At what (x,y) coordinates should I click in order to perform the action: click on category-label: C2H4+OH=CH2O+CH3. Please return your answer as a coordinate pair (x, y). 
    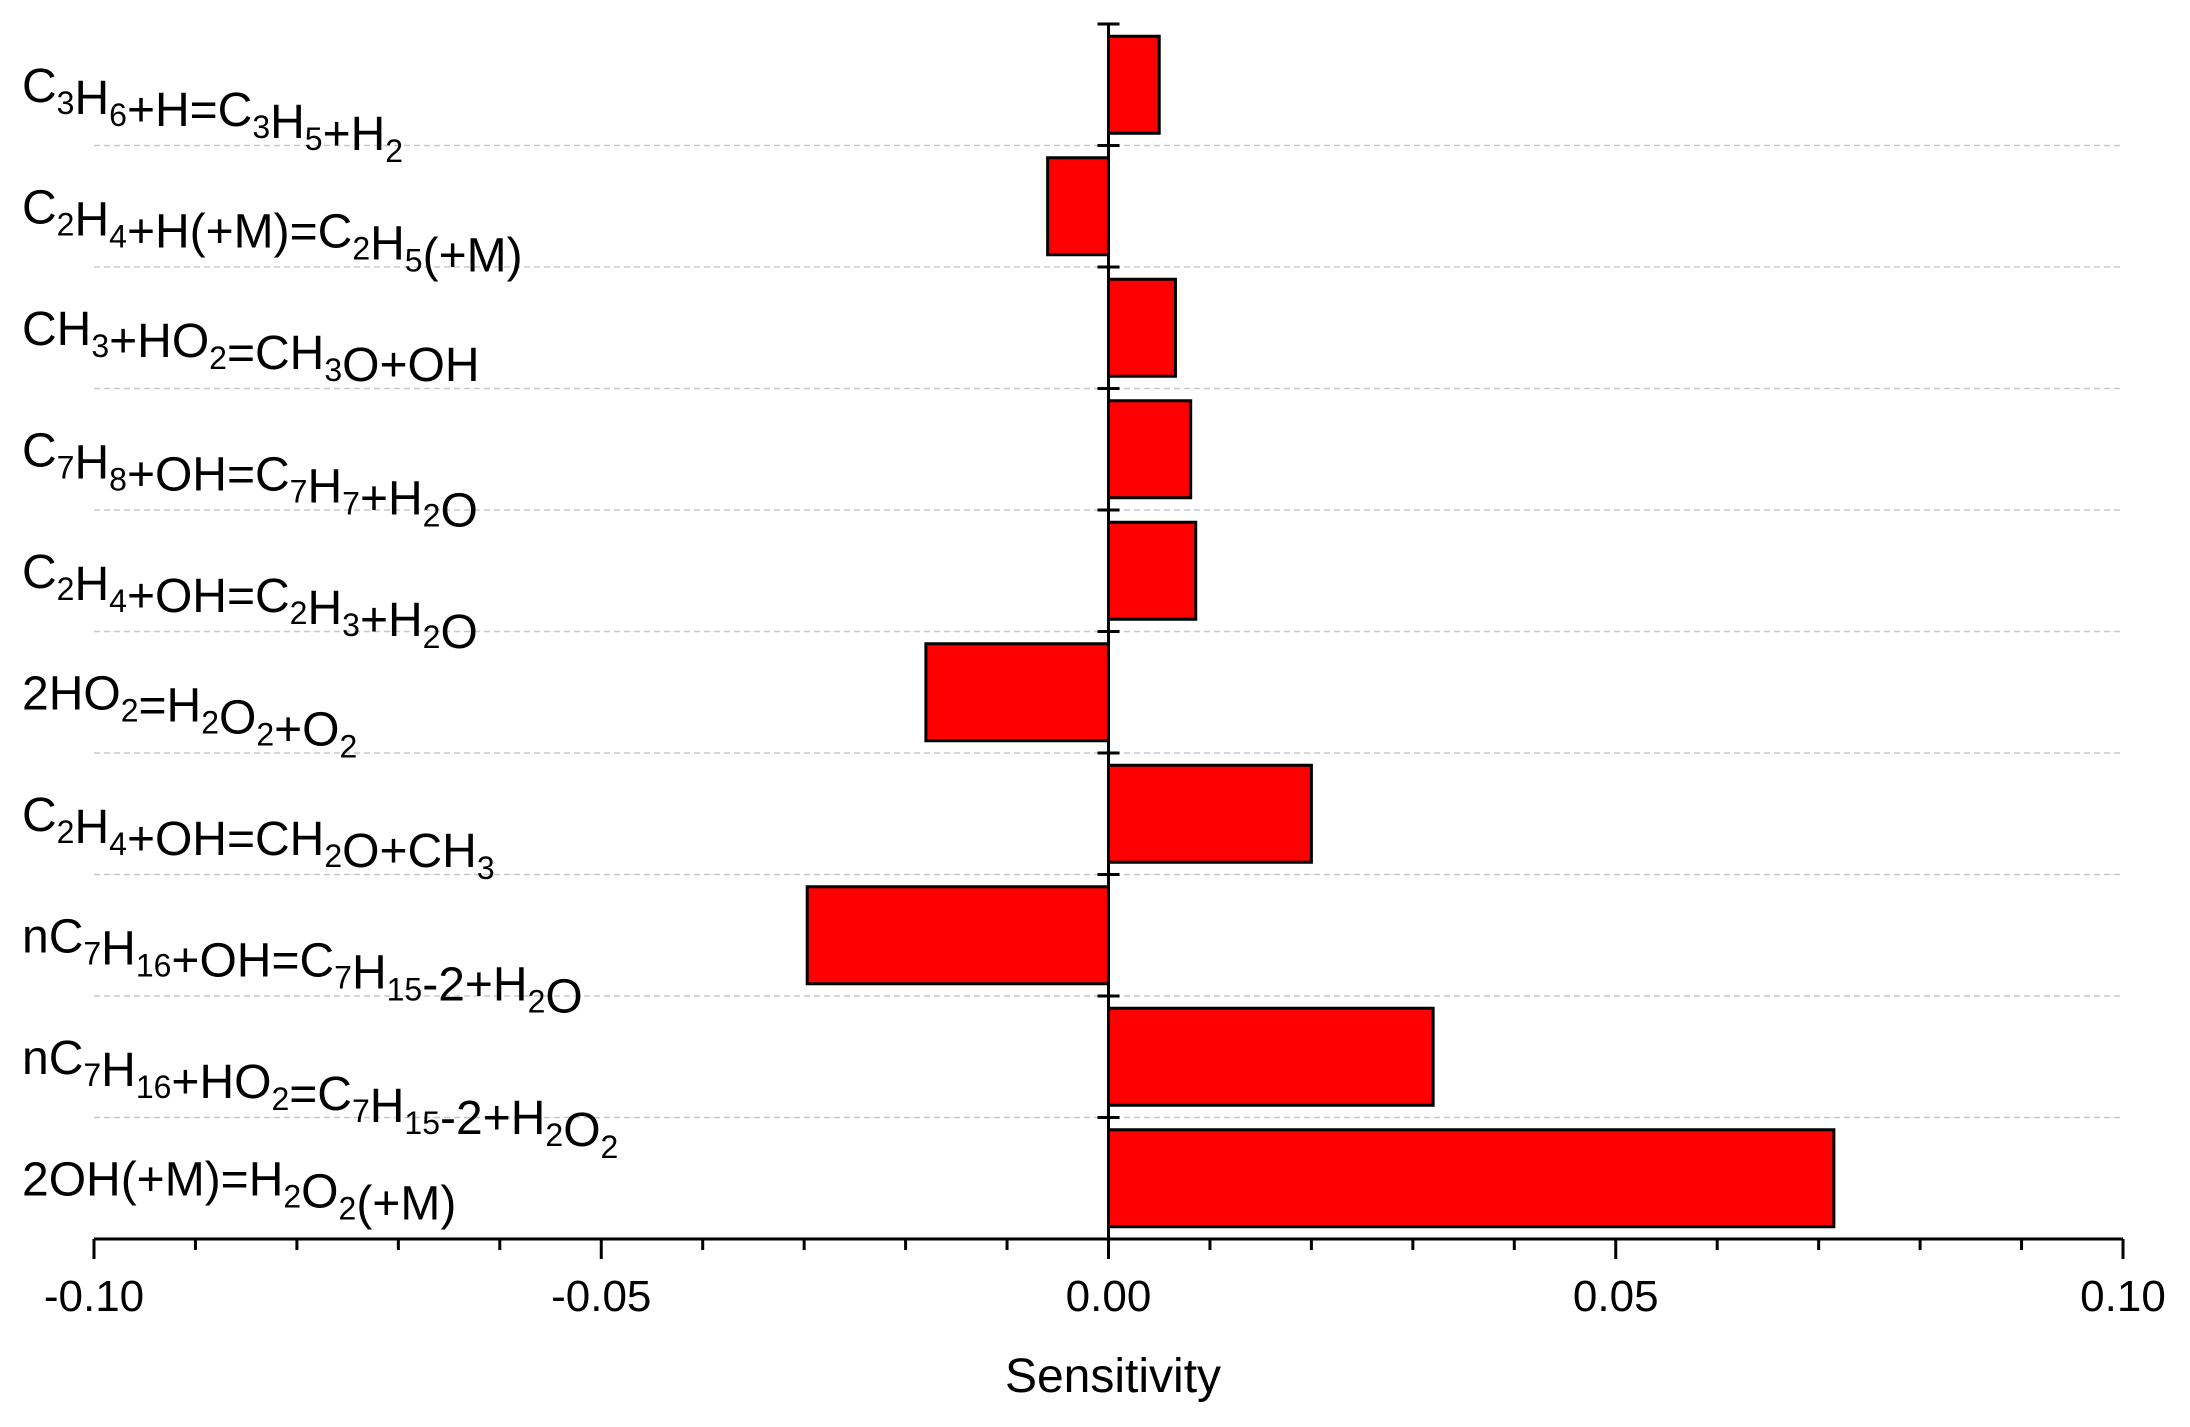
    Looking at the image, I should click on (258, 837).